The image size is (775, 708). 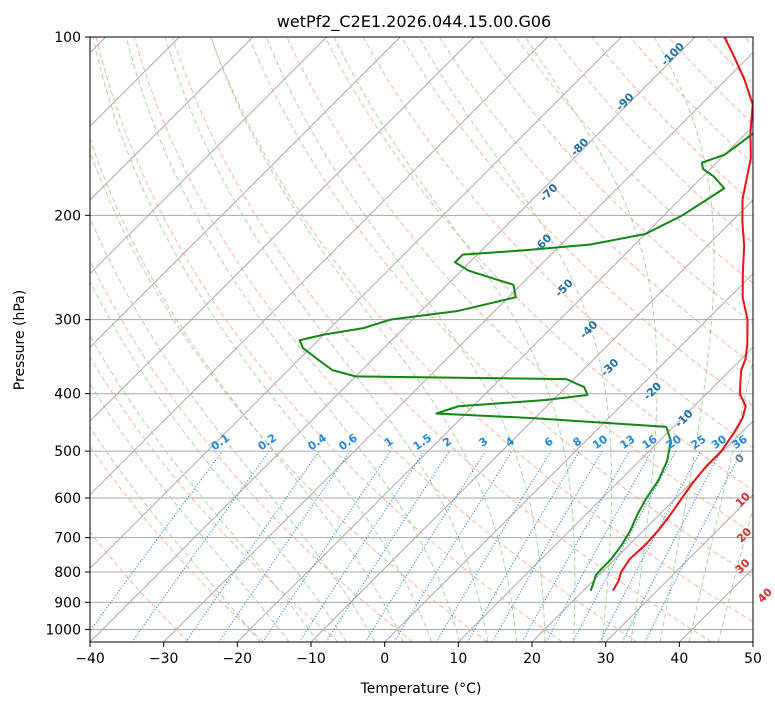 I want to click on y-tick-label: 400, so click(x=67, y=395).